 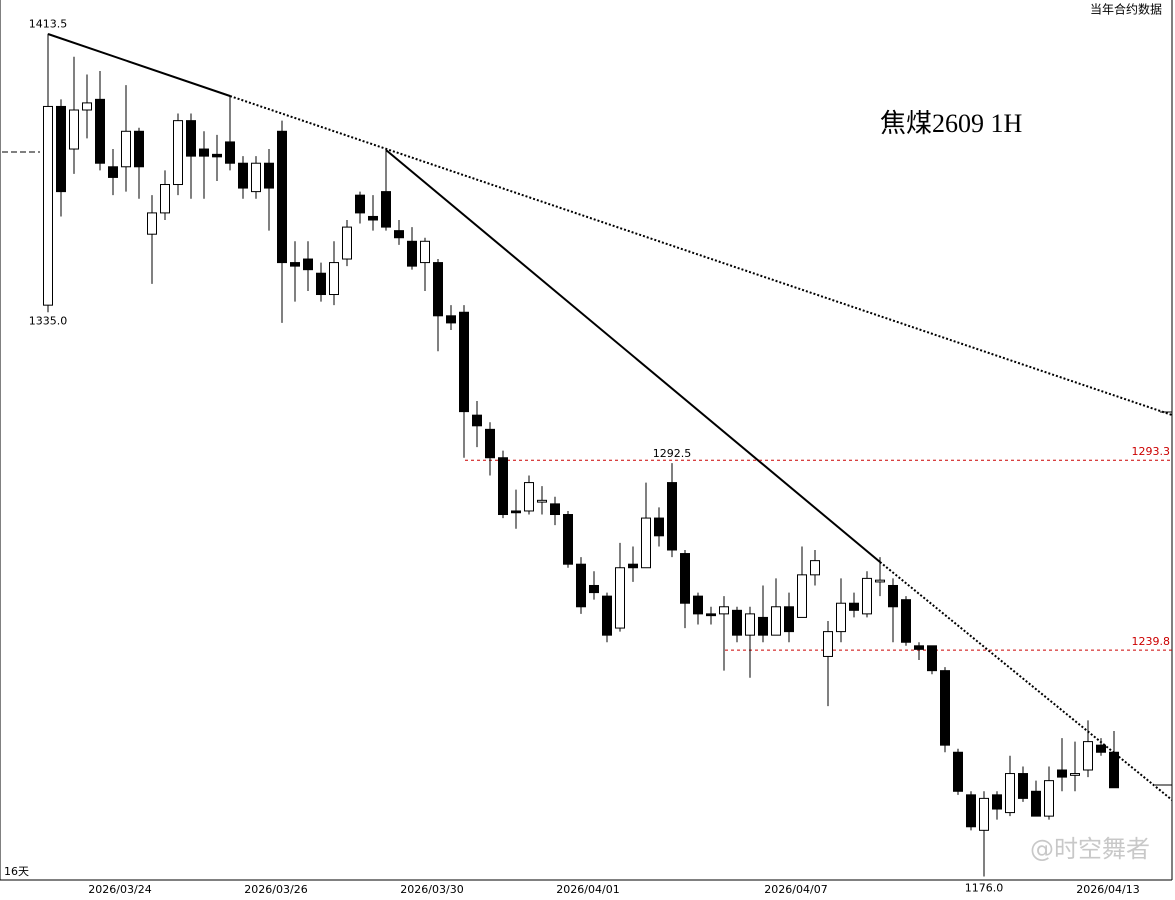 What do you see at coordinates (431, 889) in the screenshot?
I see `x-tick-label: 2026/03/30` at bounding box center [431, 889].